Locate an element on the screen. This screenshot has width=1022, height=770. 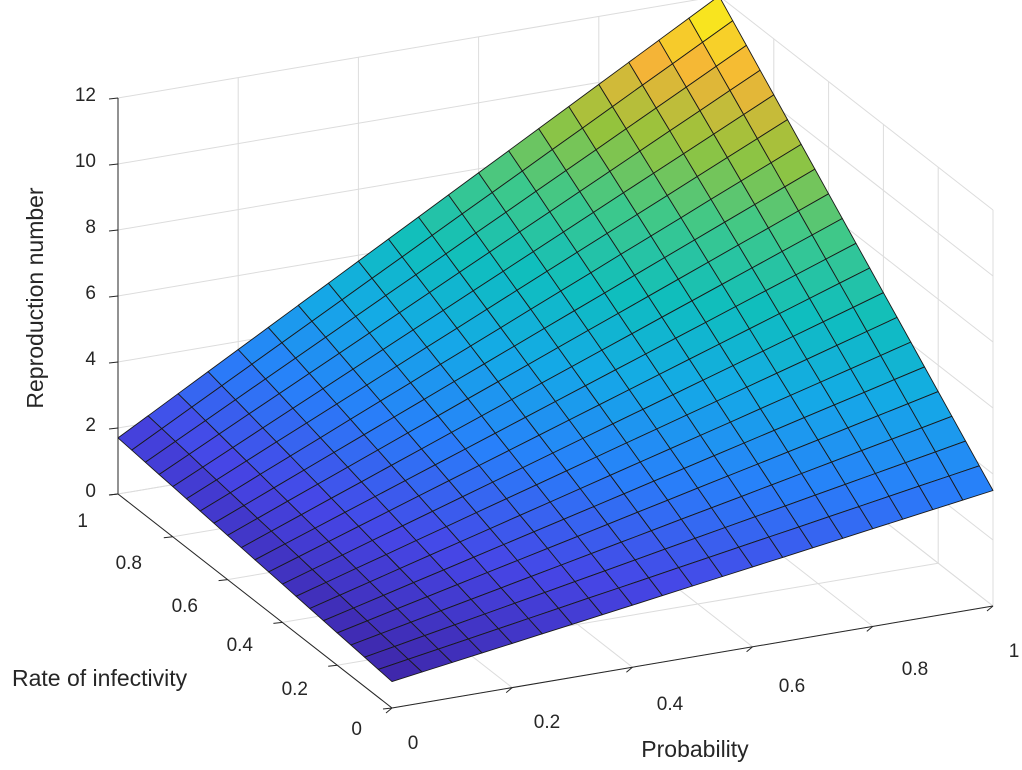
z-tick-label: 0 is located at coordinates (90, 491).